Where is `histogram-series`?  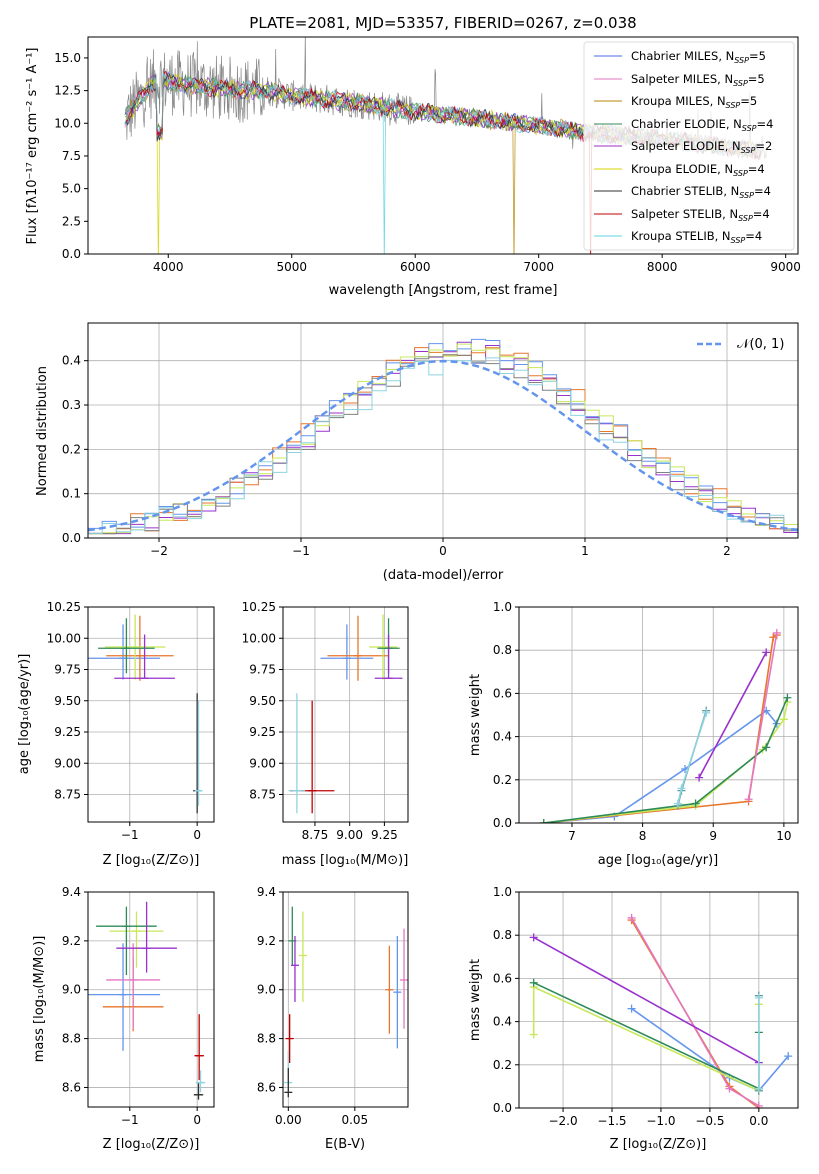 histogram-series is located at coordinates (443, 446).